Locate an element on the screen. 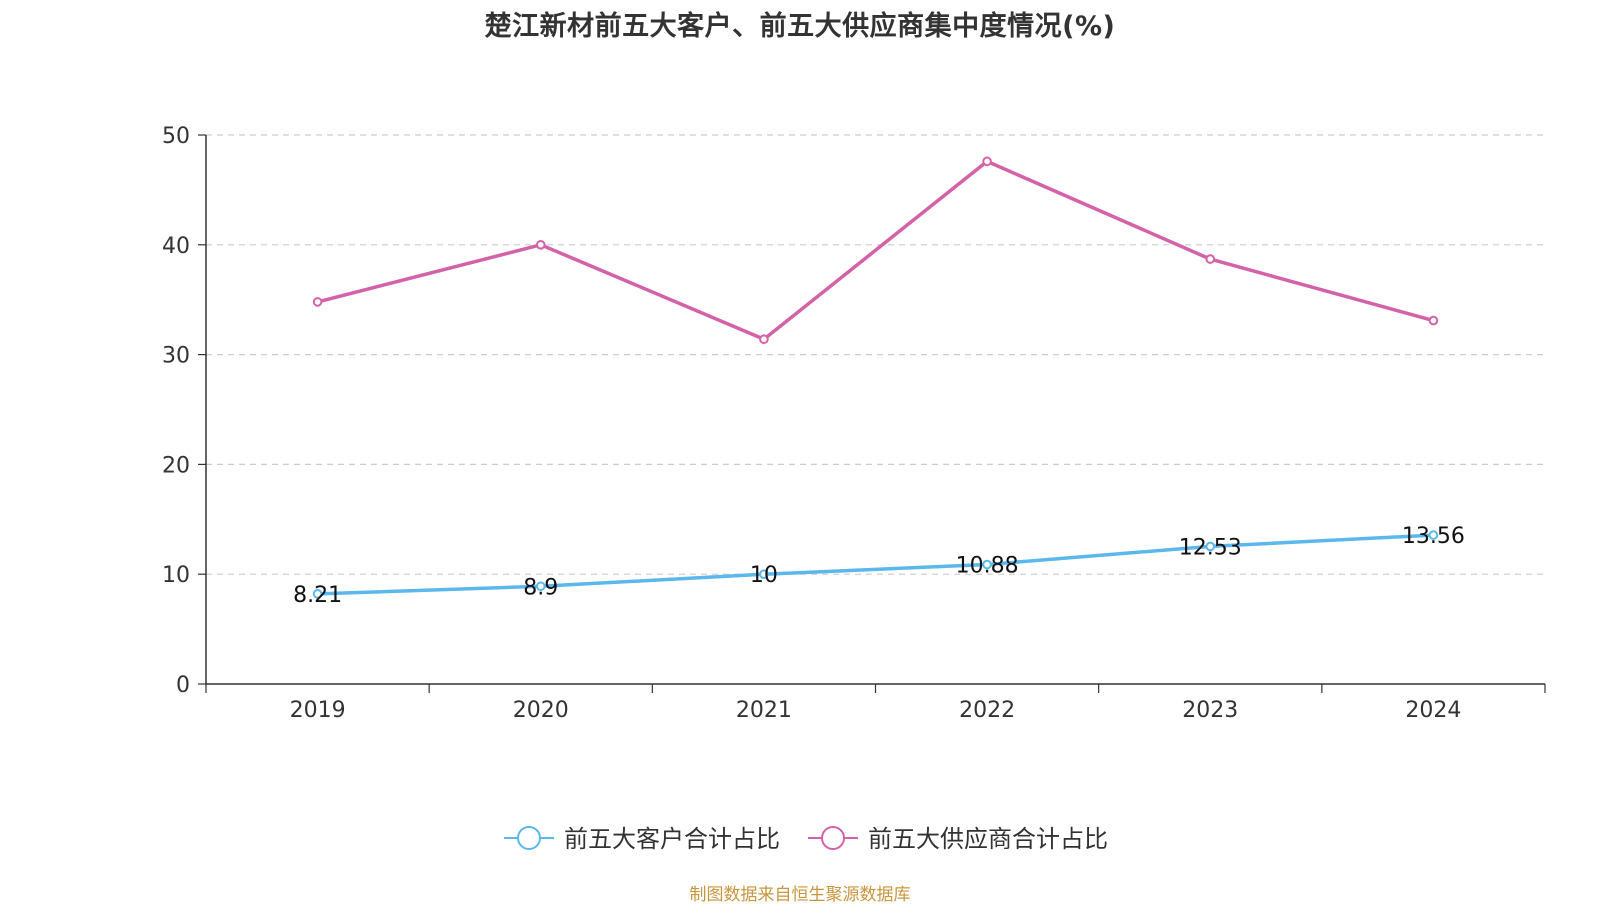 The width and height of the screenshot is (1600, 905). x-tick-label: 2021 is located at coordinates (764, 710).